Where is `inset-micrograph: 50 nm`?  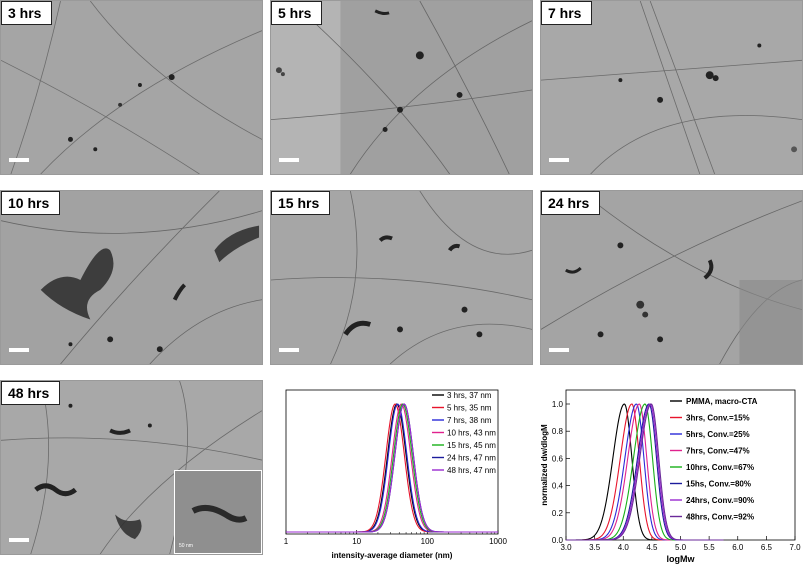 inset-micrograph: 50 nm is located at coordinates (218, 512).